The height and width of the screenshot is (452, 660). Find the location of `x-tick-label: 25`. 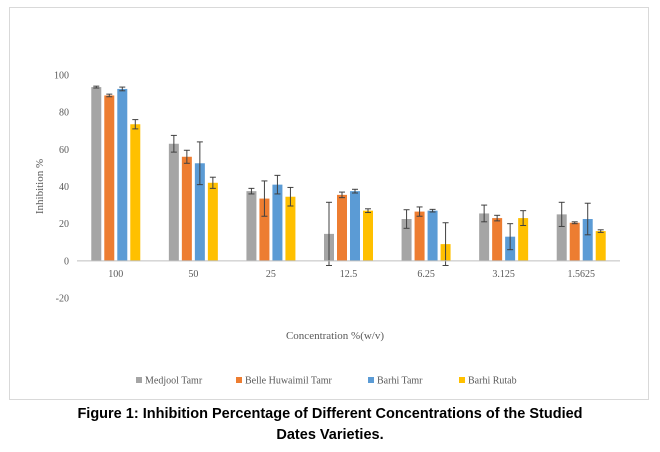

x-tick-label: 25 is located at coordinates (271, 274).